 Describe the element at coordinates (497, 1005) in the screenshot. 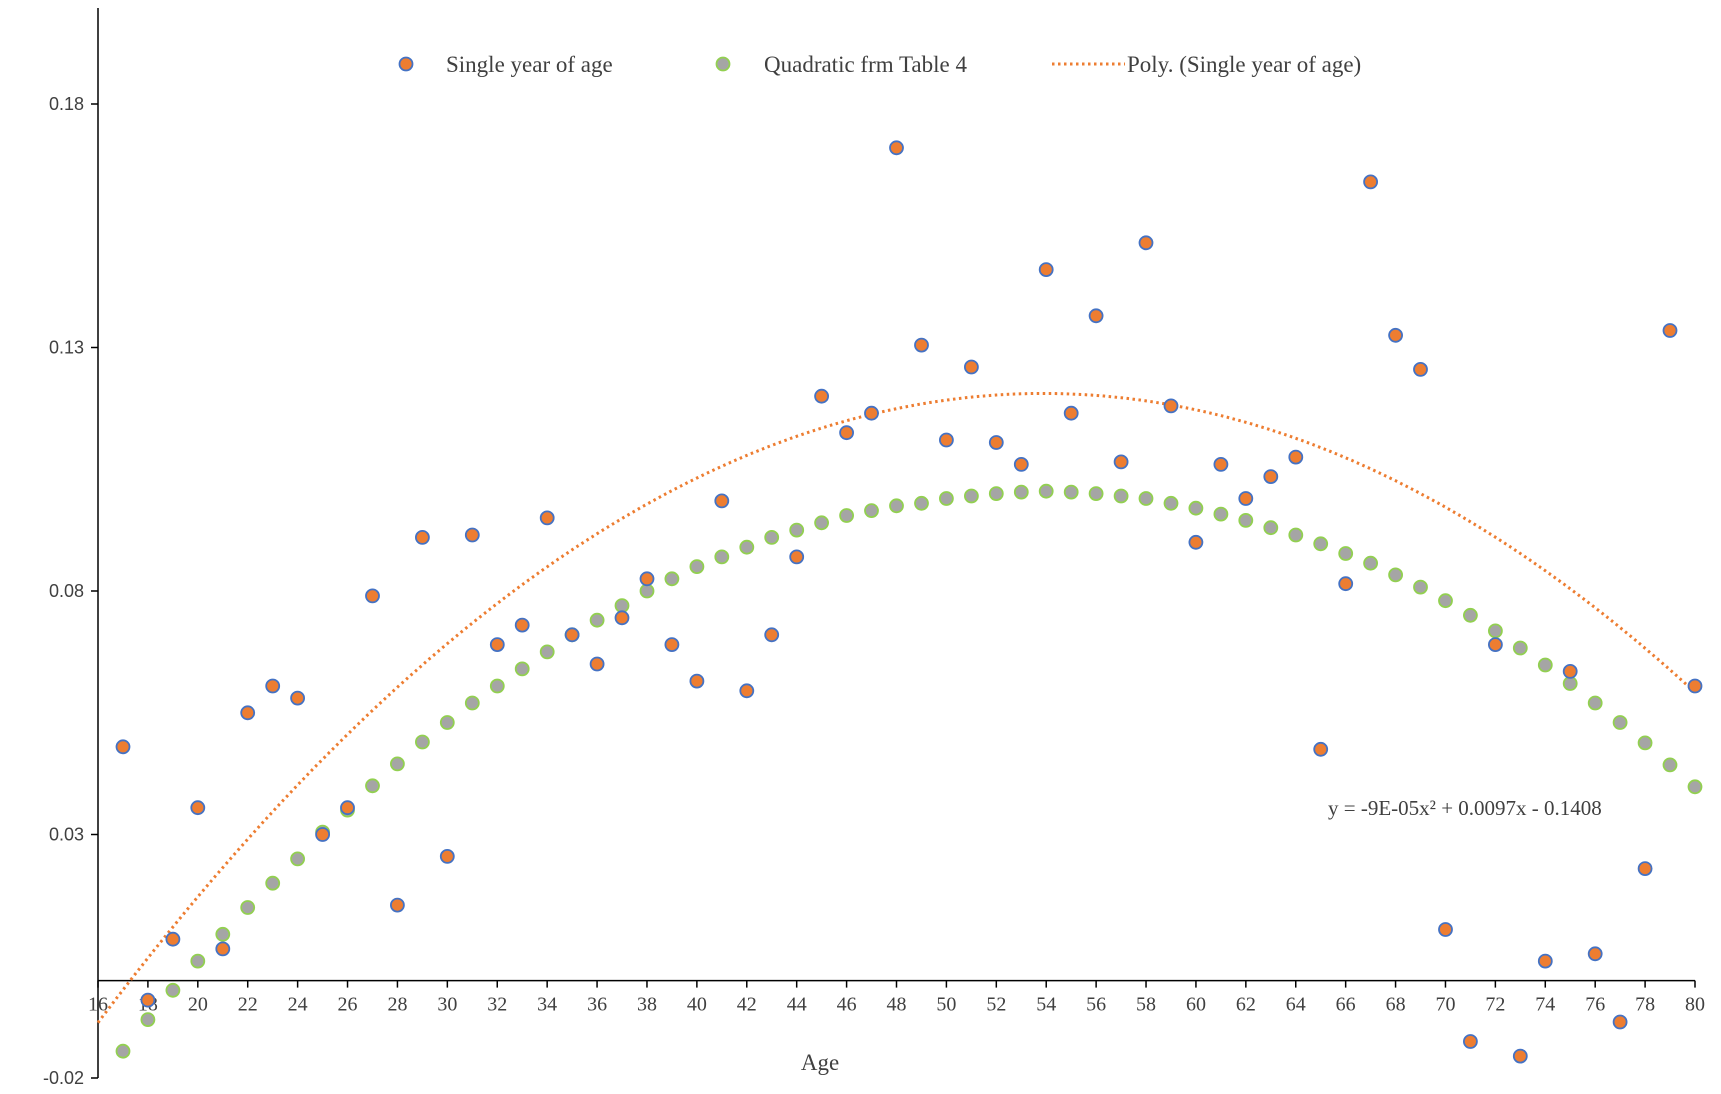

I see `x-tick-label: 32` at that location.